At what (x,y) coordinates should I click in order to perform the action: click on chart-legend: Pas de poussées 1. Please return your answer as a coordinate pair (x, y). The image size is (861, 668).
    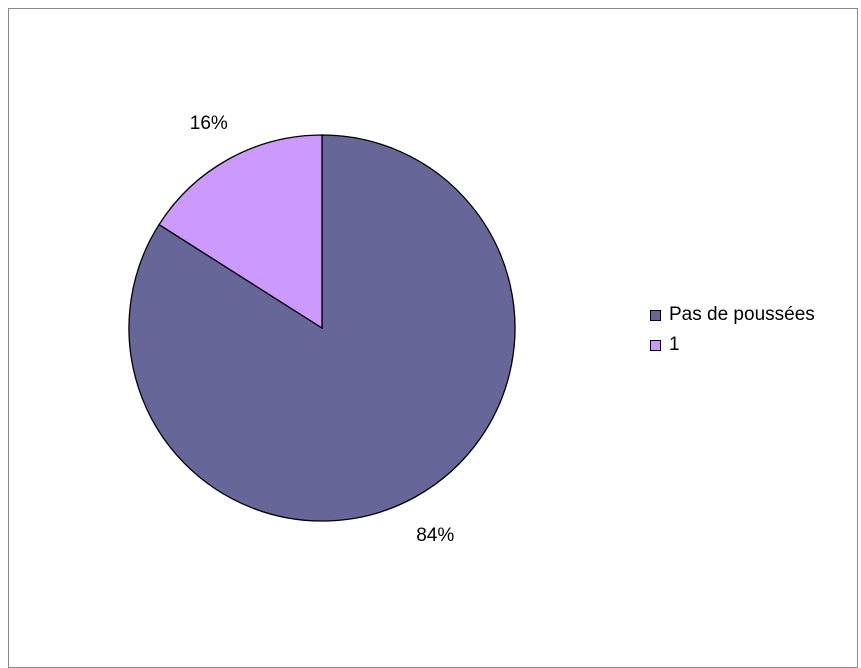
    Looking at the image, I should click on (732, 330).